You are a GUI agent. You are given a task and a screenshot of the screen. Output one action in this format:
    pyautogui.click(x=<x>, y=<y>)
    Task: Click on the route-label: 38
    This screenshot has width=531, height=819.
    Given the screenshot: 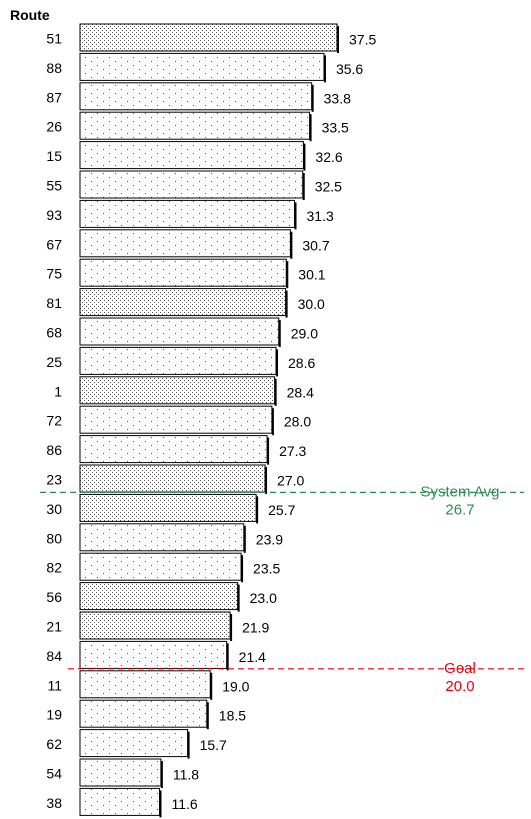 What is the action you would take?
    pyautogui.click(x=54, y=803)
    